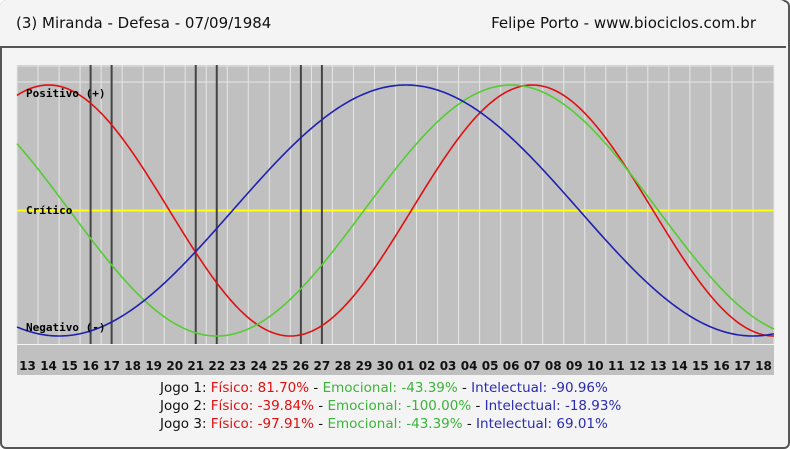 This screenshot has width=790, height=449. Describe the element at coordinates (322, 366) in the screenshot. I see `x-tick-label: 27` at that location.